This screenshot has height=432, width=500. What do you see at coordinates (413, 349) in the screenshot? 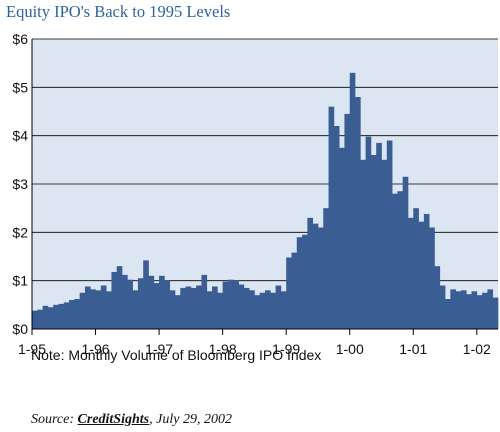
I see `x-tick-label: 1-01` at bounding box center [413, 349].